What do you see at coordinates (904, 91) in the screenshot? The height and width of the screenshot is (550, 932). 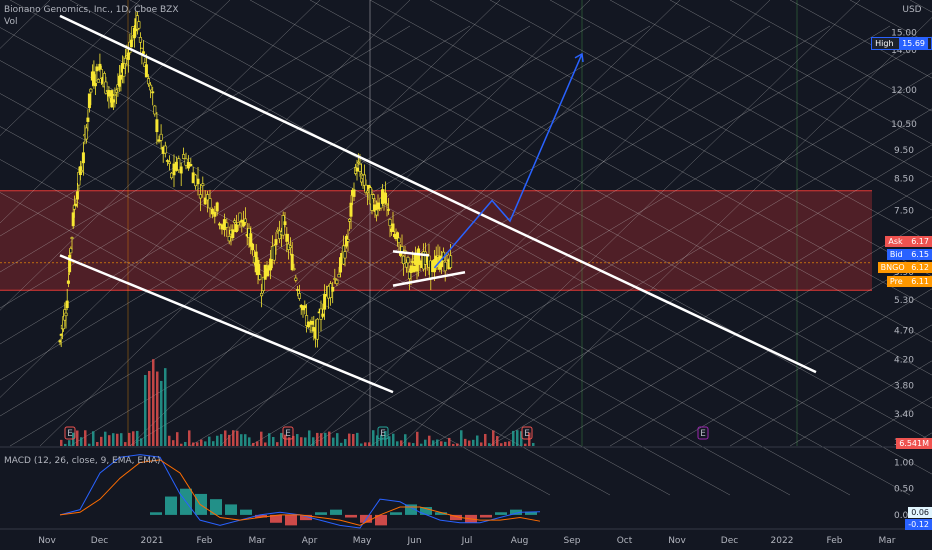 I see `y-tick-label: 12.00` at bounding box center [904, 91].